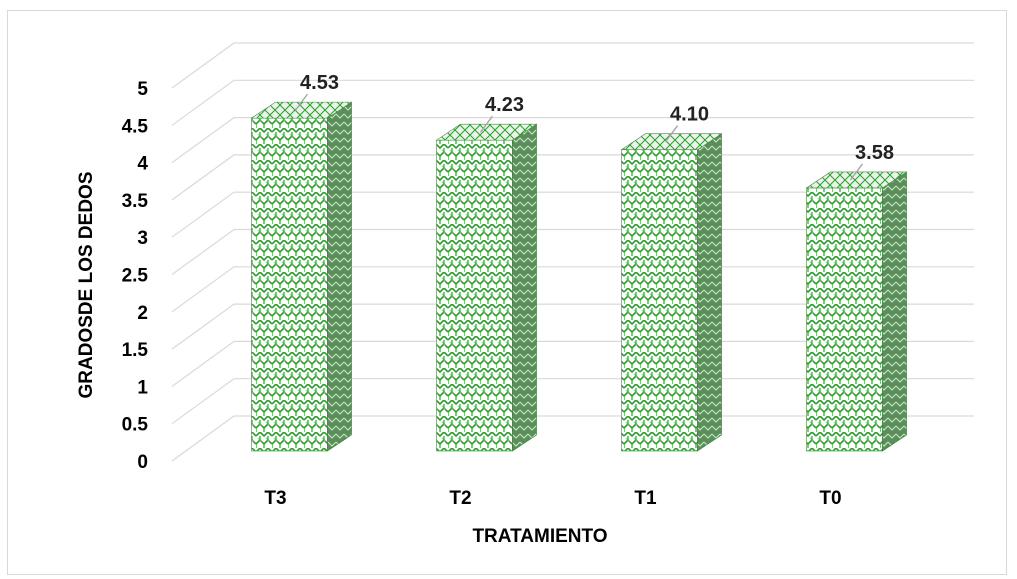 This screenshot has height=579, width=1017. I want to click on data-label: 4.53, so click(319, 83).